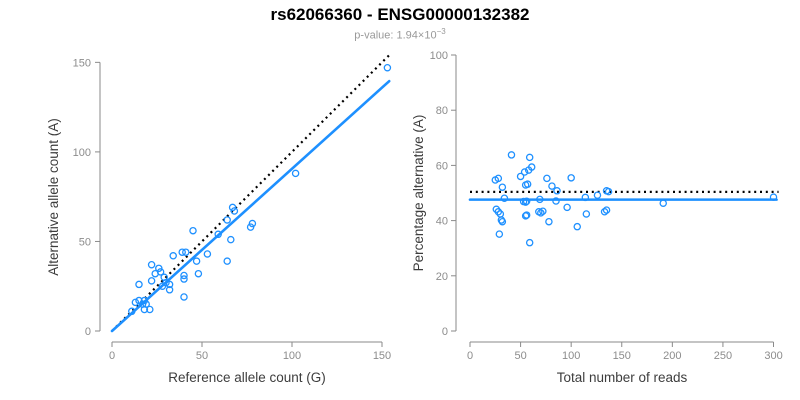 Image resolution: width=800 pixels, height=400 pixels. I want to click on y-tick-label: 50, so click(85, 242).